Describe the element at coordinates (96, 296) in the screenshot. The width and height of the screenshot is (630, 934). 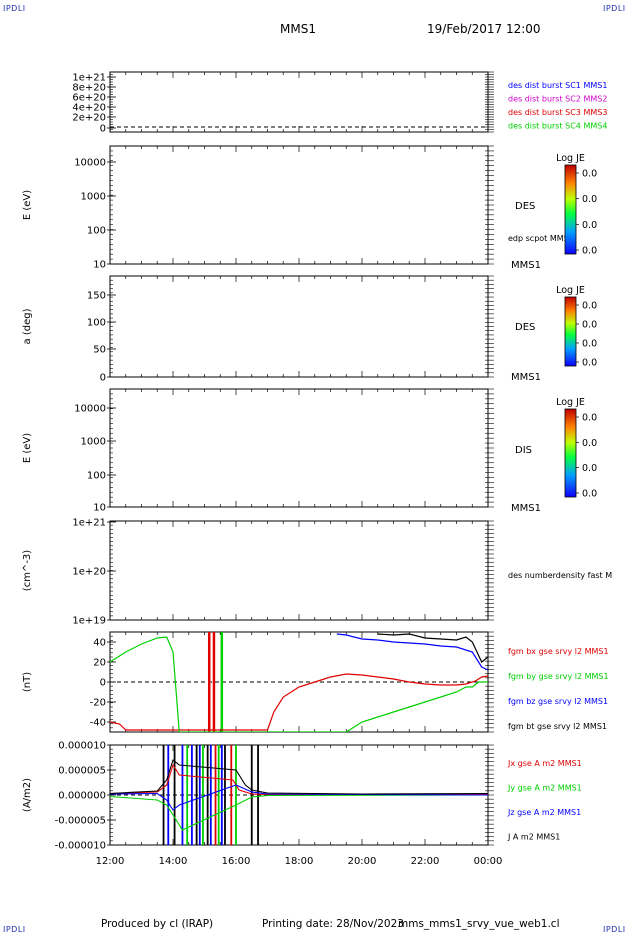
I see `y-tick-label: 150` at that location.